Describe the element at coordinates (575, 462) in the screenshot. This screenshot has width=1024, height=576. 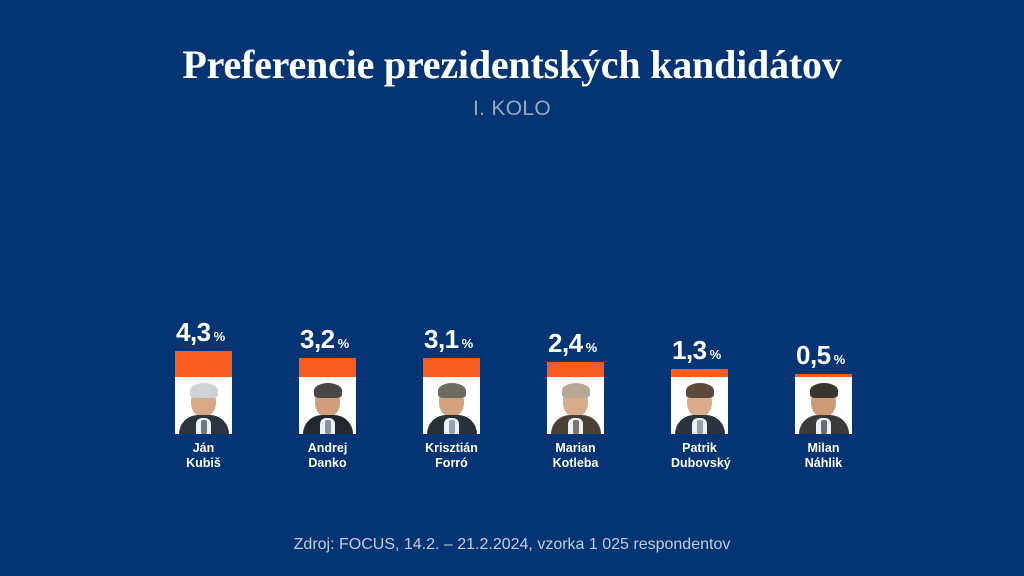
I see `candidate-last-name: Kotleba` at that location.